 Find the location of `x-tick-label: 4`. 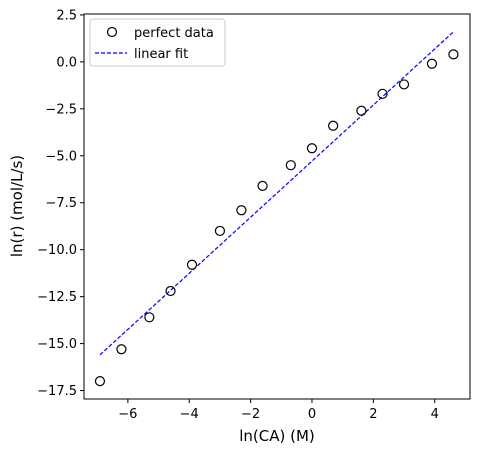

x-tick-label: 4 is located at coordinates (435, 414).